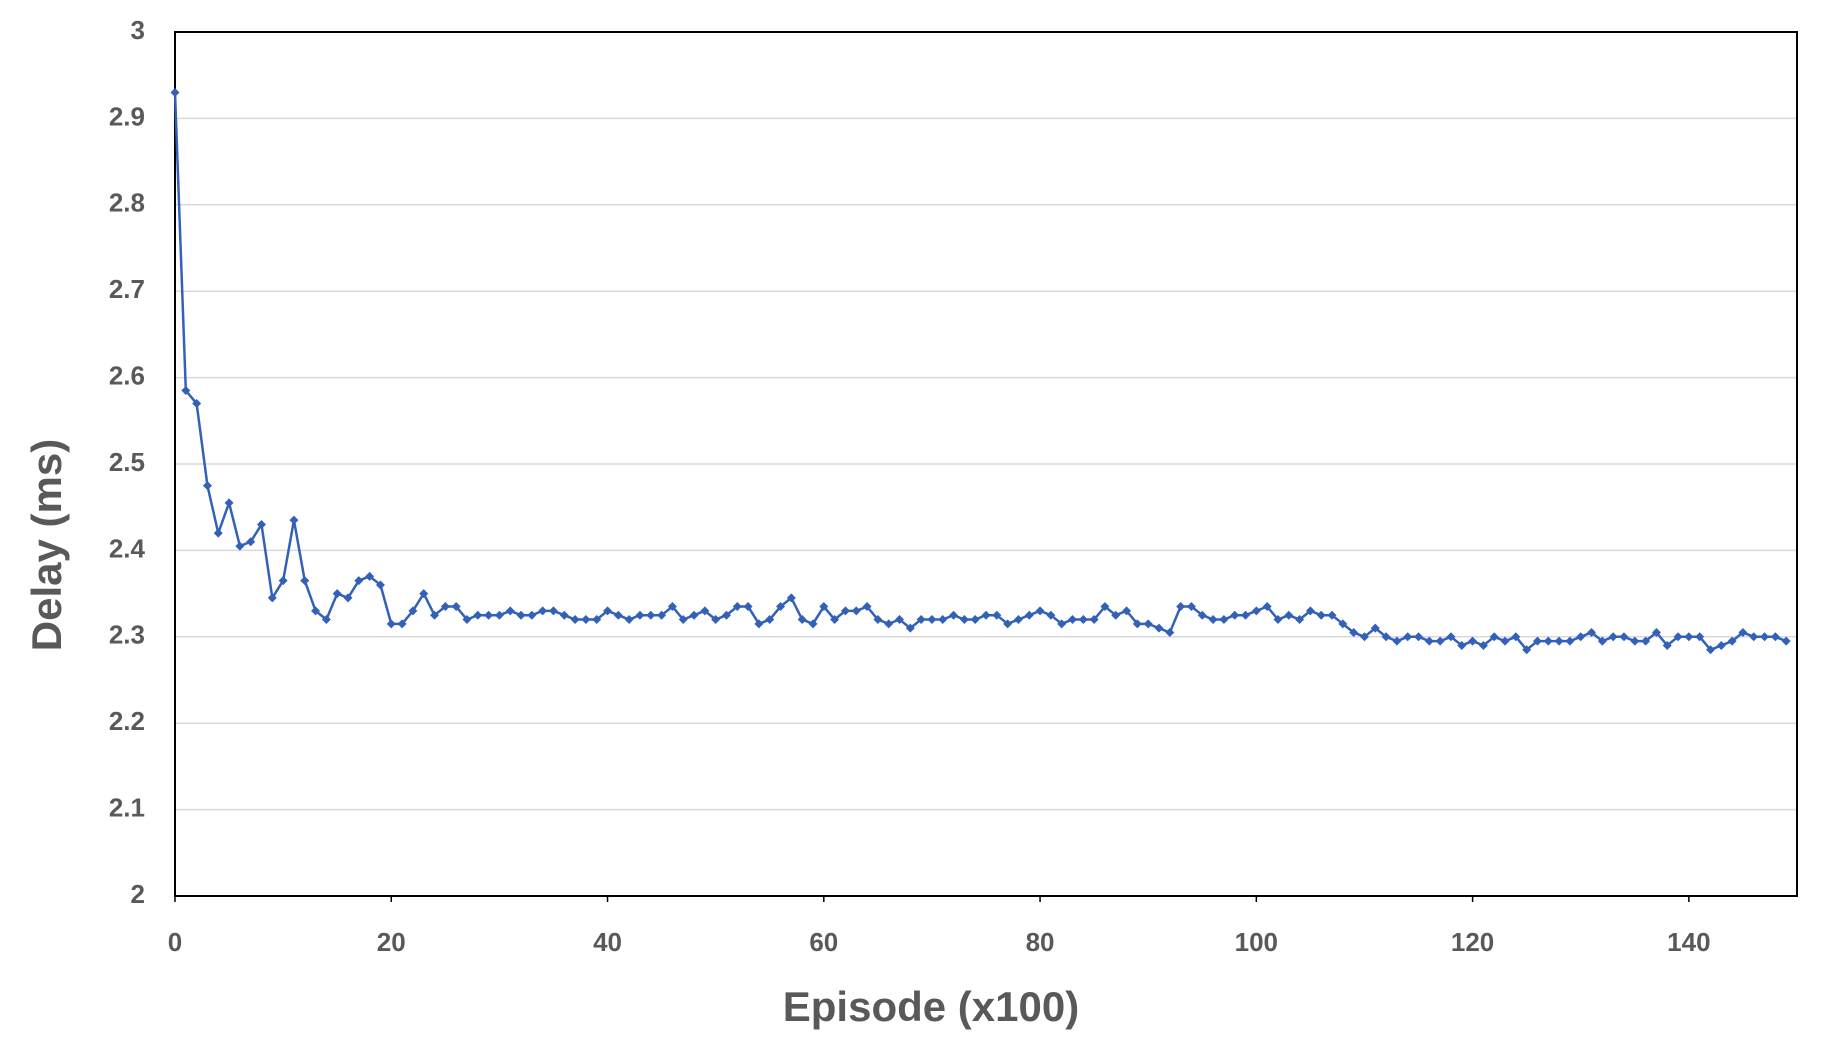 Image resolution: width=1824 pixels, height=1044 pixels. I want to click on y-tick-label: 2.7, so click(127, 289).